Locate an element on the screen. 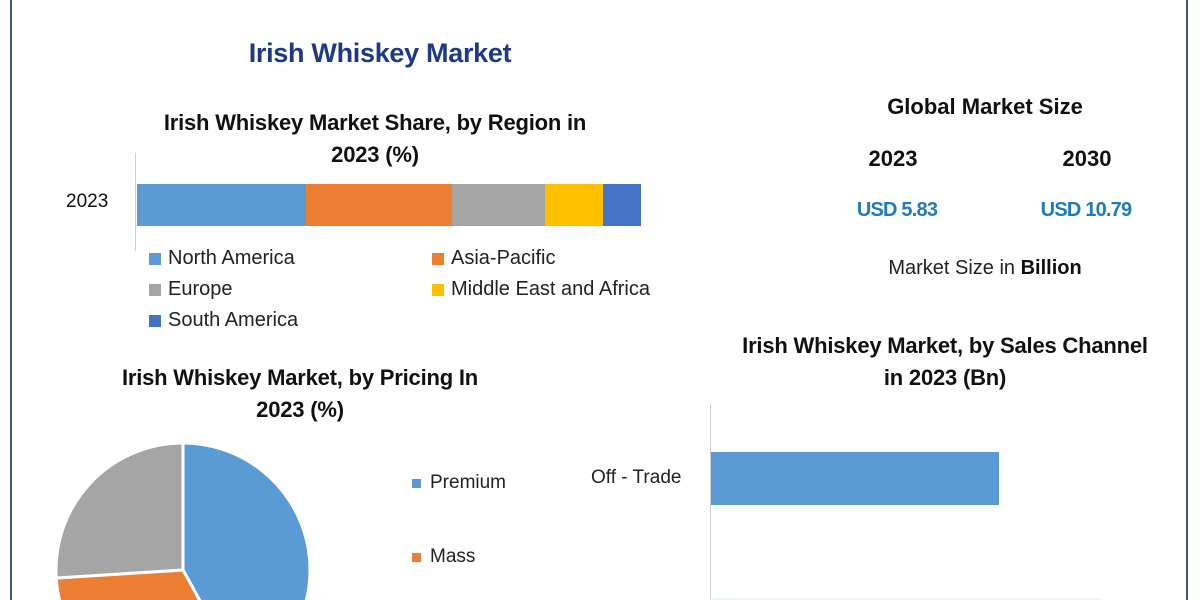  legend-item-europe: Europe is located at coordinates (191, 289).